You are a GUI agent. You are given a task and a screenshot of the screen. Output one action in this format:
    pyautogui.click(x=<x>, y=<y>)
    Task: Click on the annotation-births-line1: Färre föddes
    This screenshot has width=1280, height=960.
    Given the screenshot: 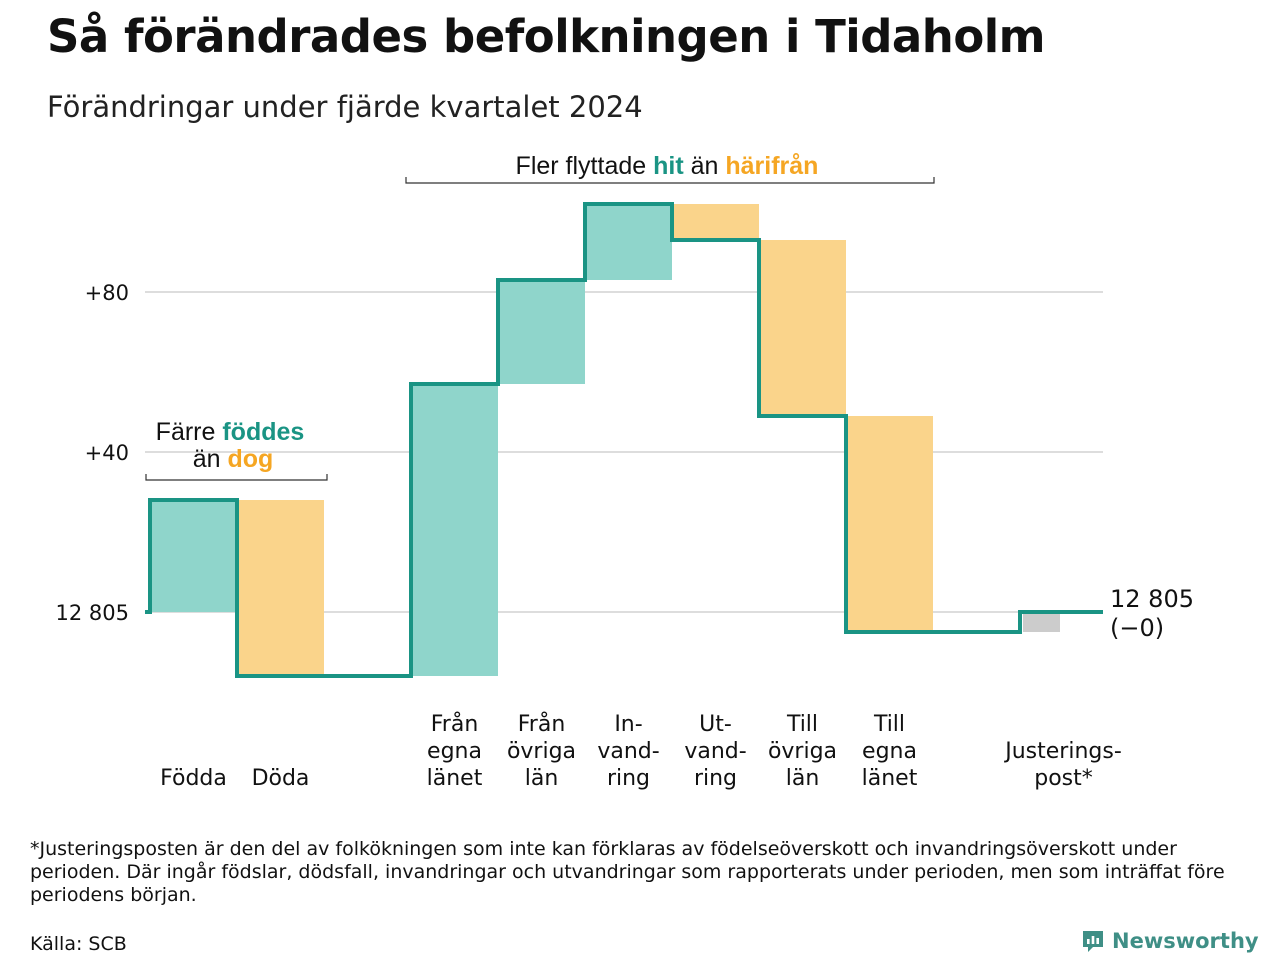 What is the action you would take?
    pyautogui.click(x=230, y=432)
    